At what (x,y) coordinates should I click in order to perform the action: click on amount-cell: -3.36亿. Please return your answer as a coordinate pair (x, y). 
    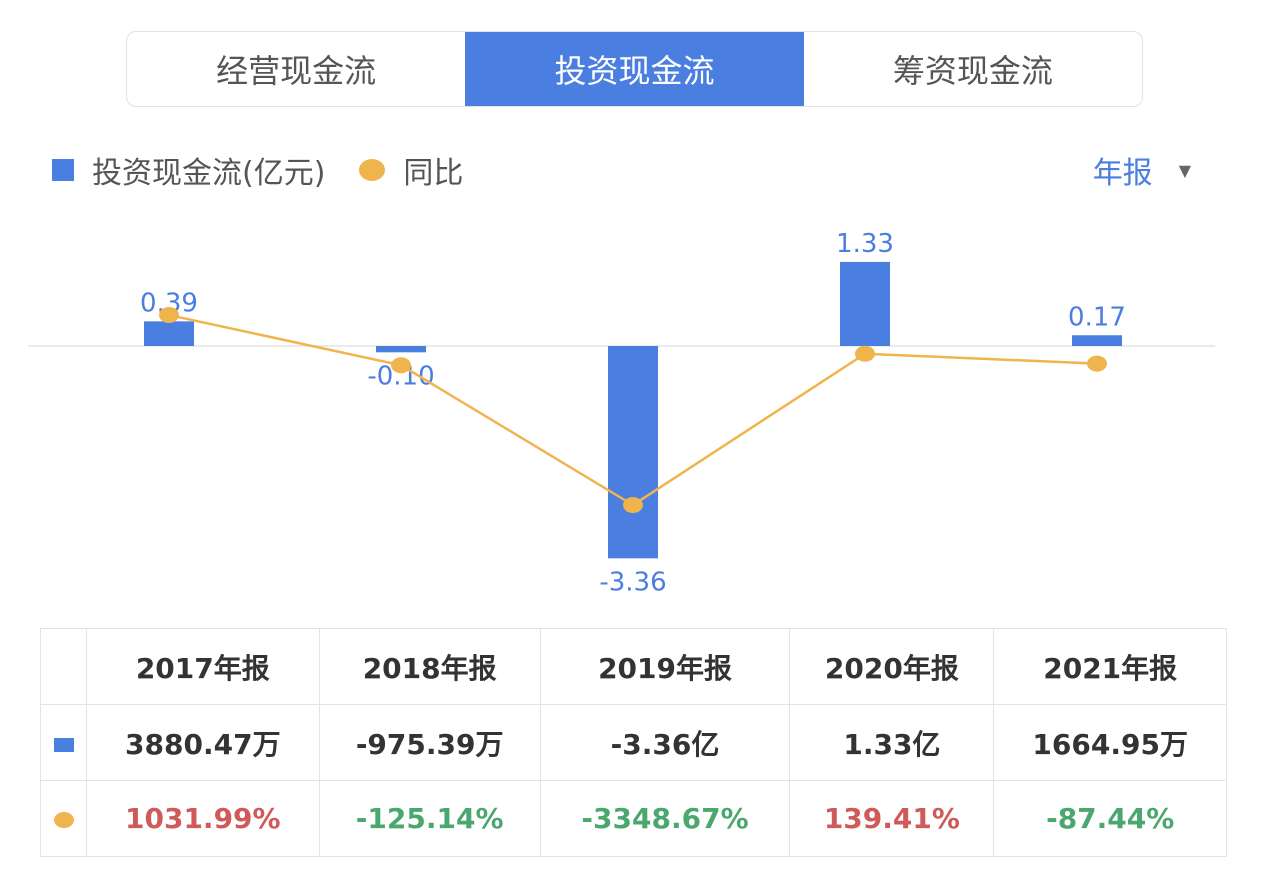
    Looking at the image, I should click on (665, 742).